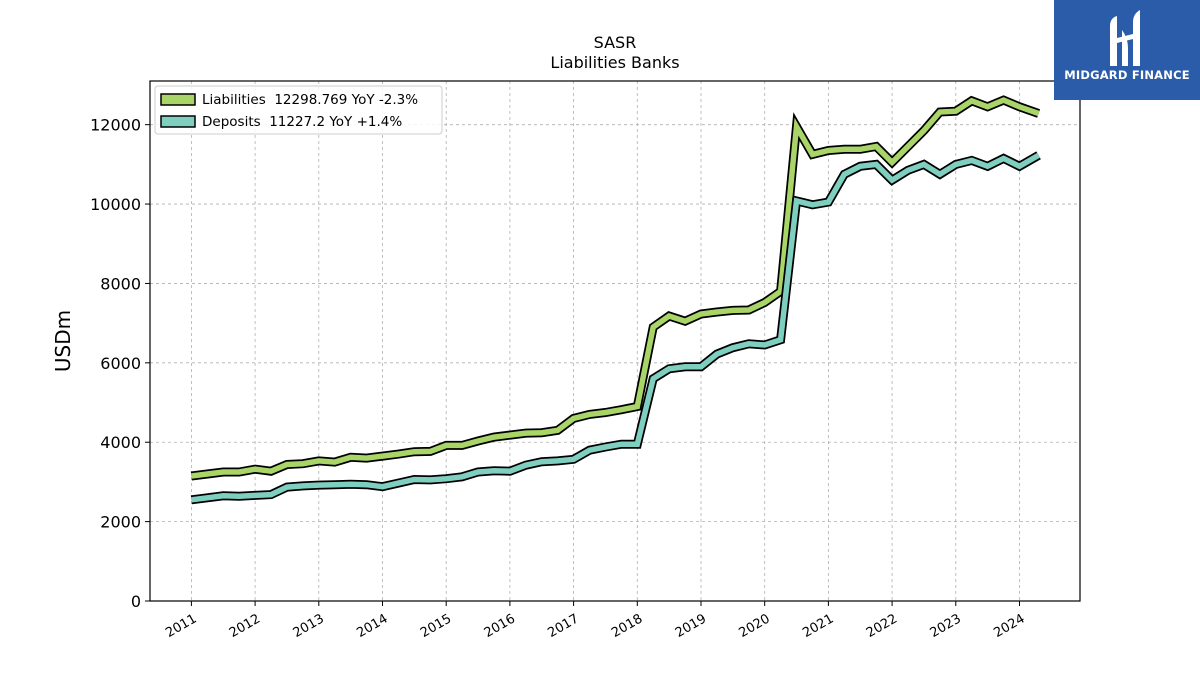 This screenshot has width=1200, height=675. What do you see at coordinates (120, 283) in the screenshot?
I see `y-tick-label: 8000` at bounding box center [120, 283].